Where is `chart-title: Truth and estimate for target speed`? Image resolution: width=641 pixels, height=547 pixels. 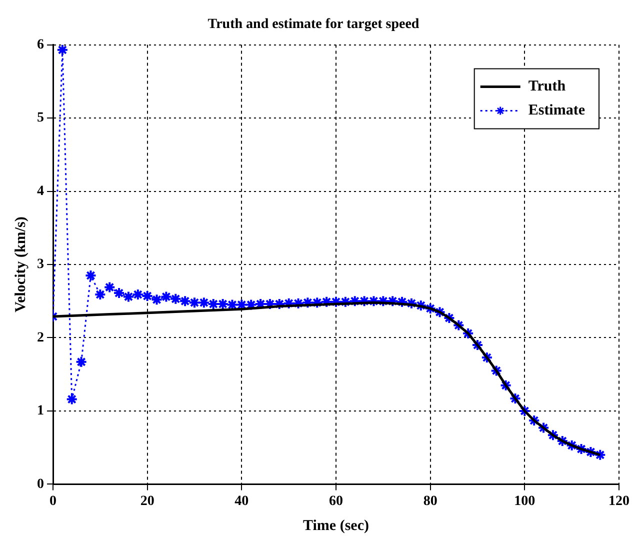
chart-title: Truth and estimate for target speed is located at coordinates (314, 24).